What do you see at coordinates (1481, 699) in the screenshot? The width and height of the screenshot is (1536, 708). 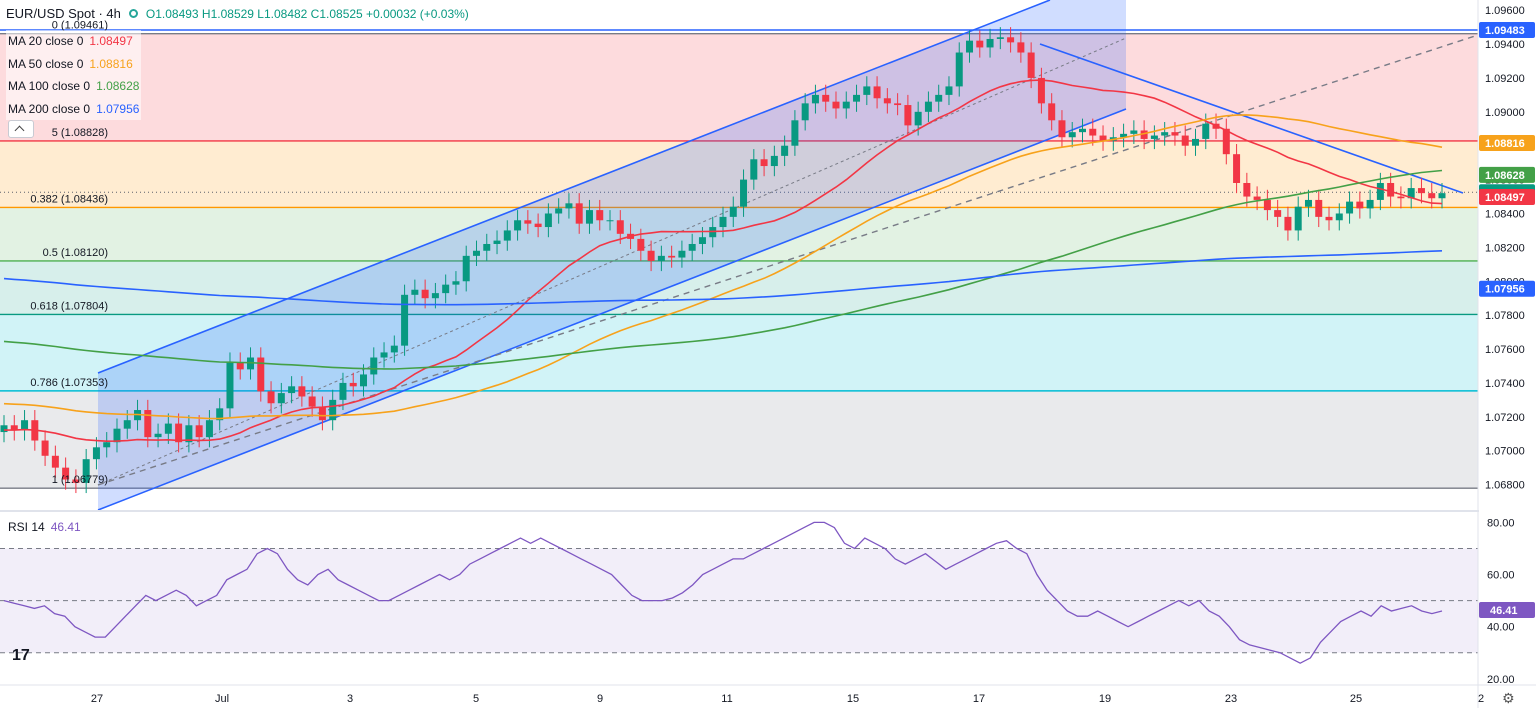 I see `time-tick-label: 2` at bounding box center [1481, 699].